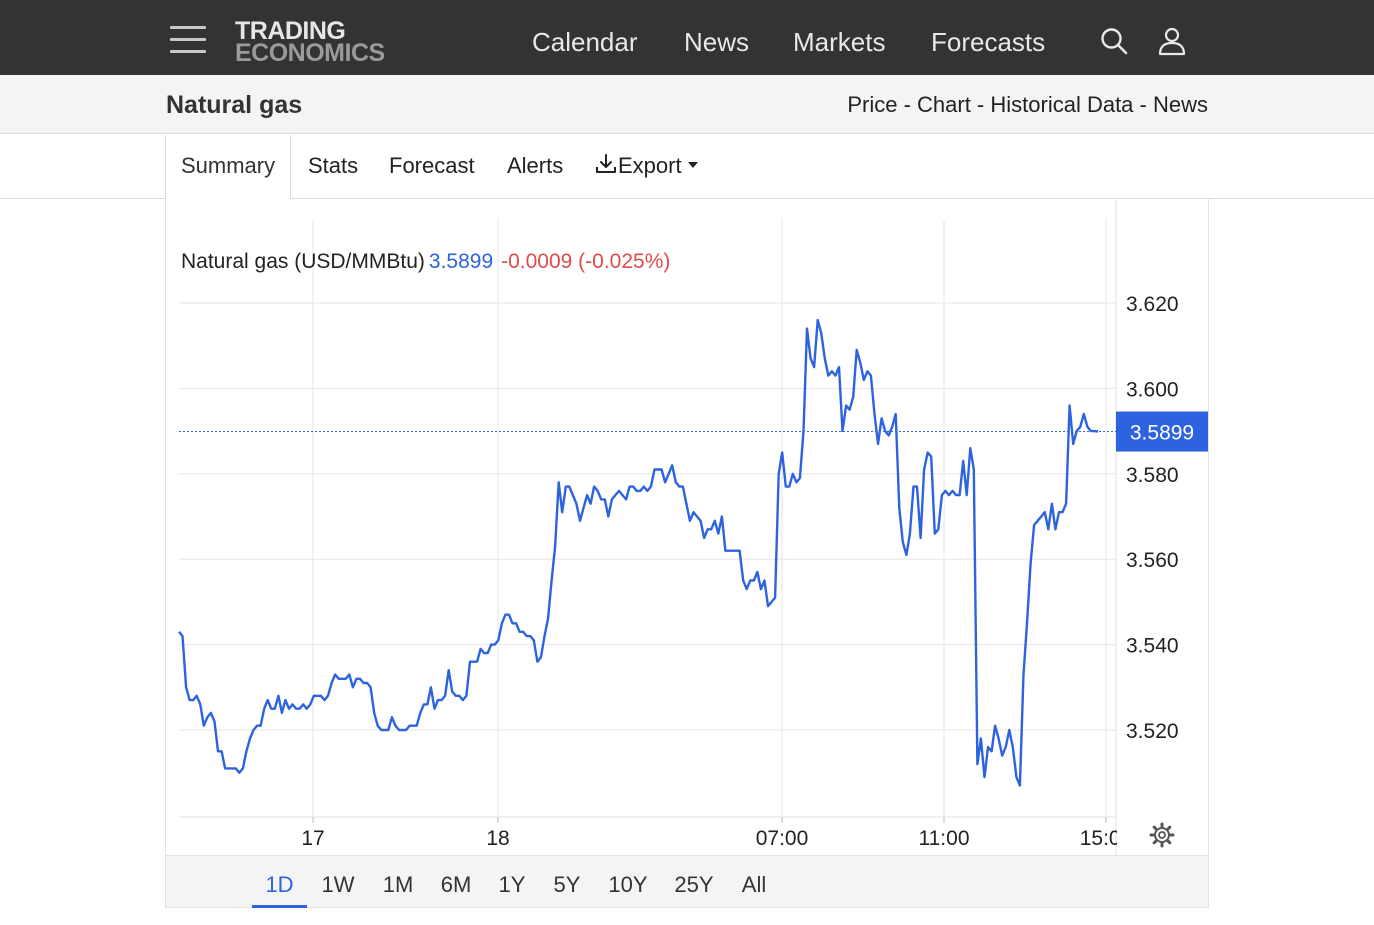 Image resolution: width=1374 pixels, height=925 pixels. What do you see at coordinates (312, 838) in the screenshot?
I see `x-tick-label: 17` at bounding box center [312, 838].